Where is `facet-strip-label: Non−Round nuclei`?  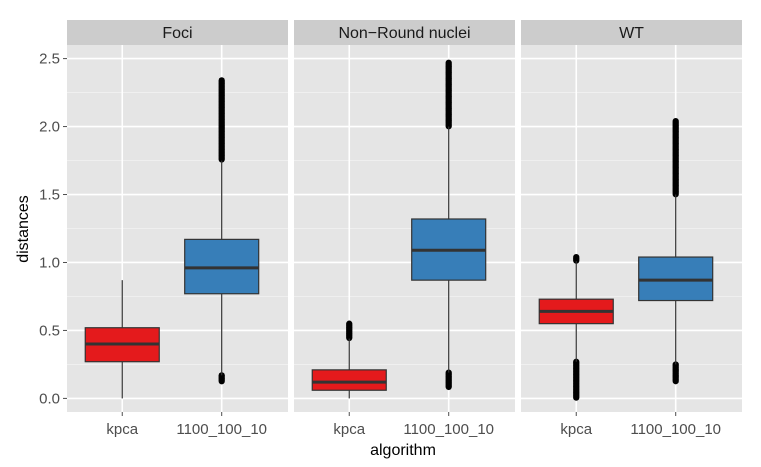 facet-strip-label: Non−Round nuclei is located at coordinates (404, 33).